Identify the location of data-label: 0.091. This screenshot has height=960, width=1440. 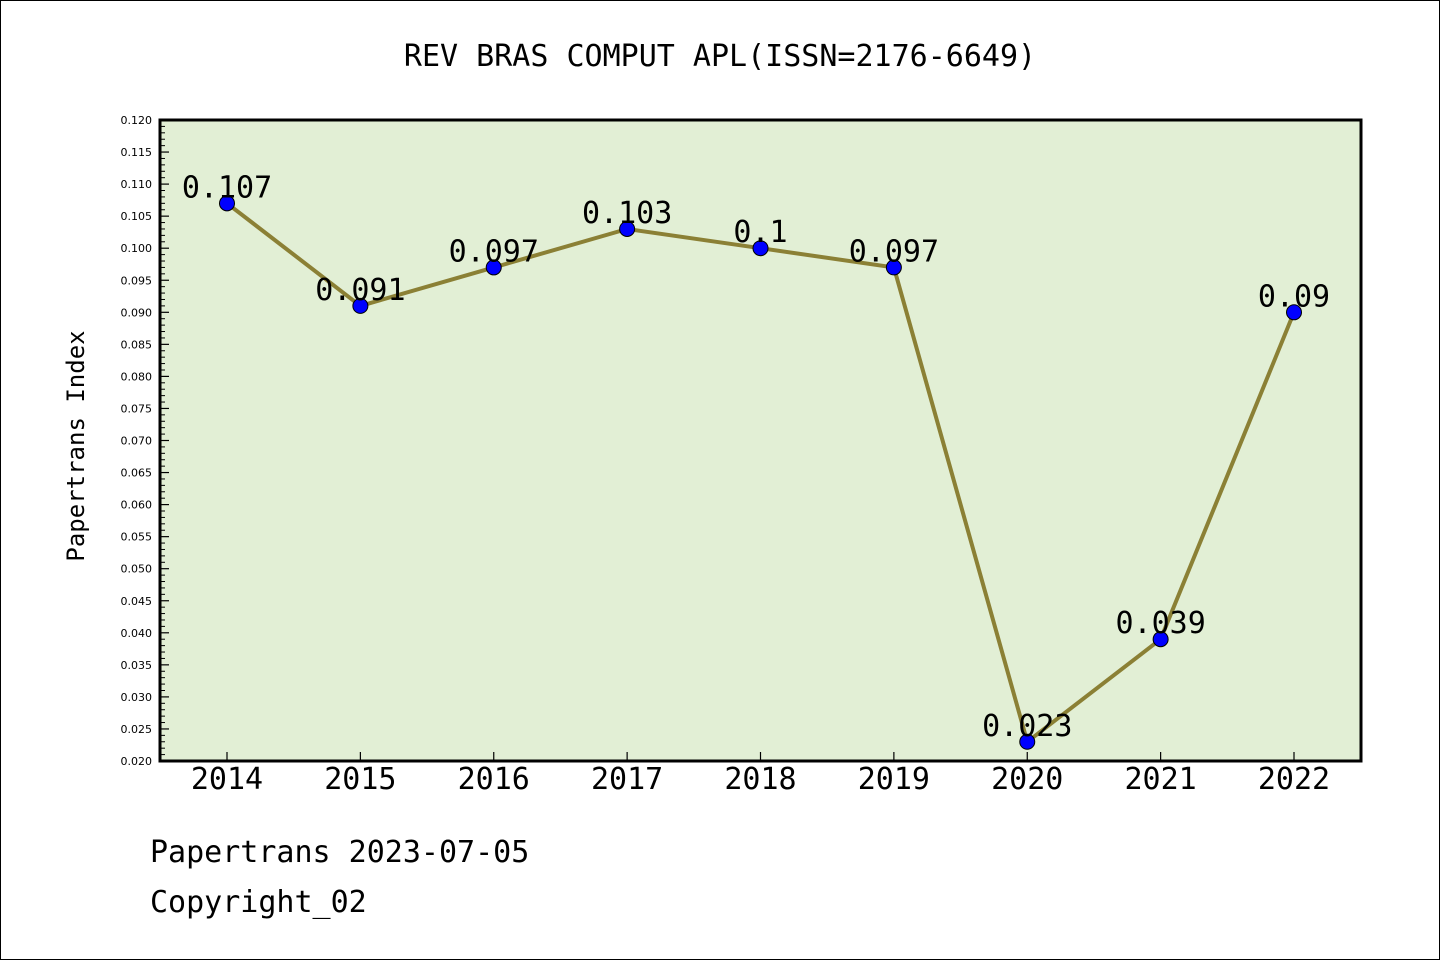
(360, 290).